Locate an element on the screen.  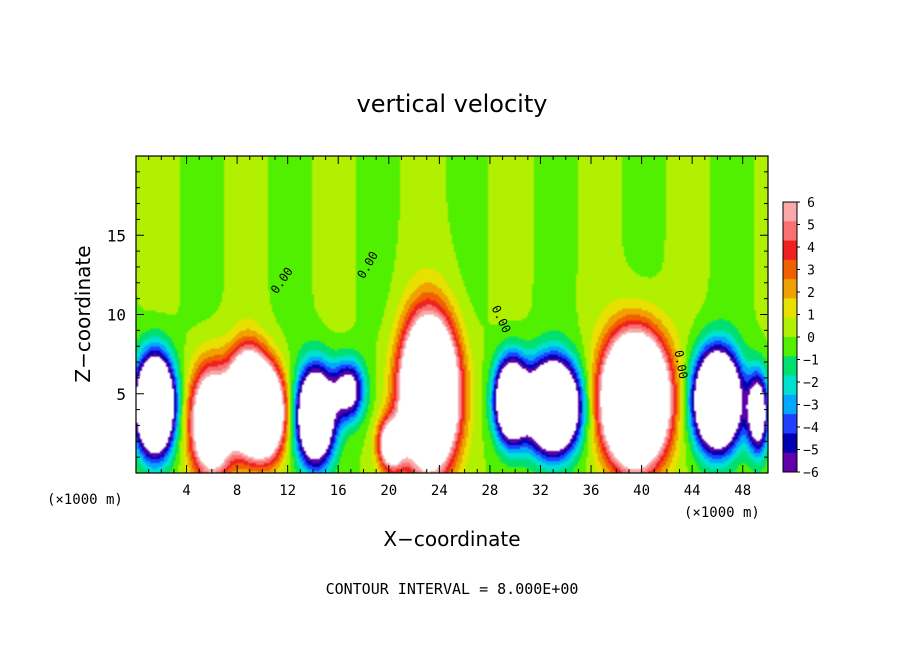
contour-label: 0.00 is located at coordinates (681, 364).